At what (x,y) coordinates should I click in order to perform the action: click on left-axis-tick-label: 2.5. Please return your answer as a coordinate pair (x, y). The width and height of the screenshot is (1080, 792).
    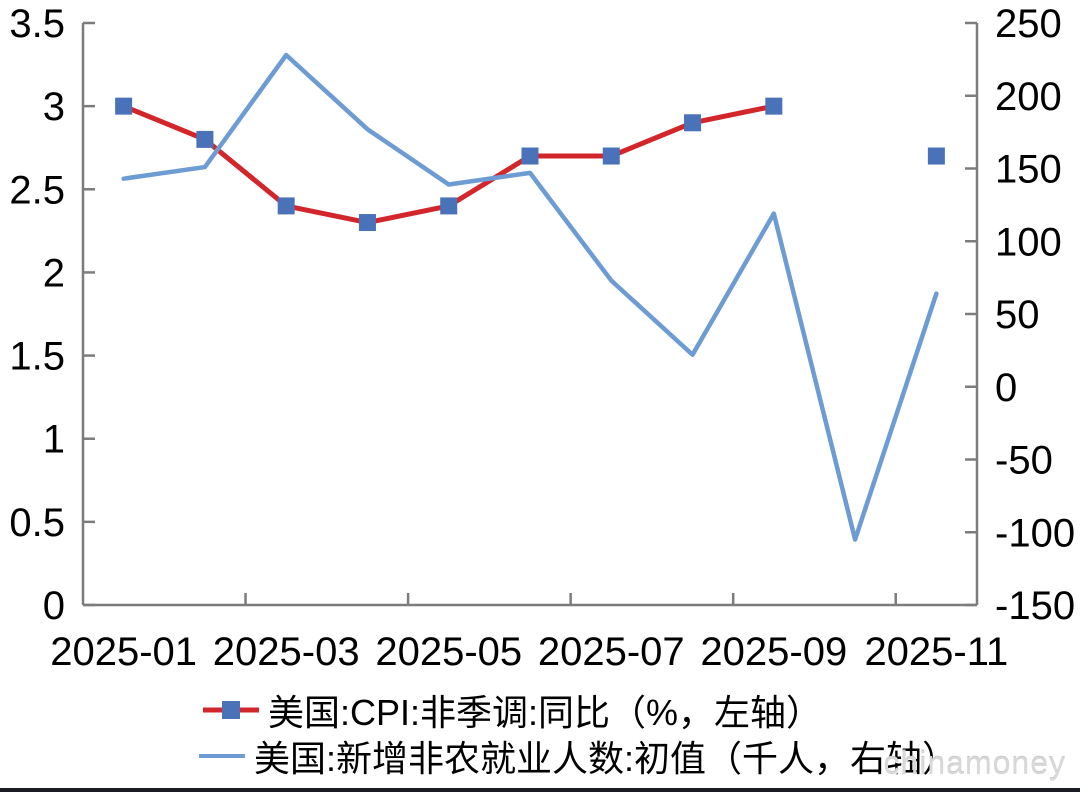
    Looking at the image, I should click on (37, 190).